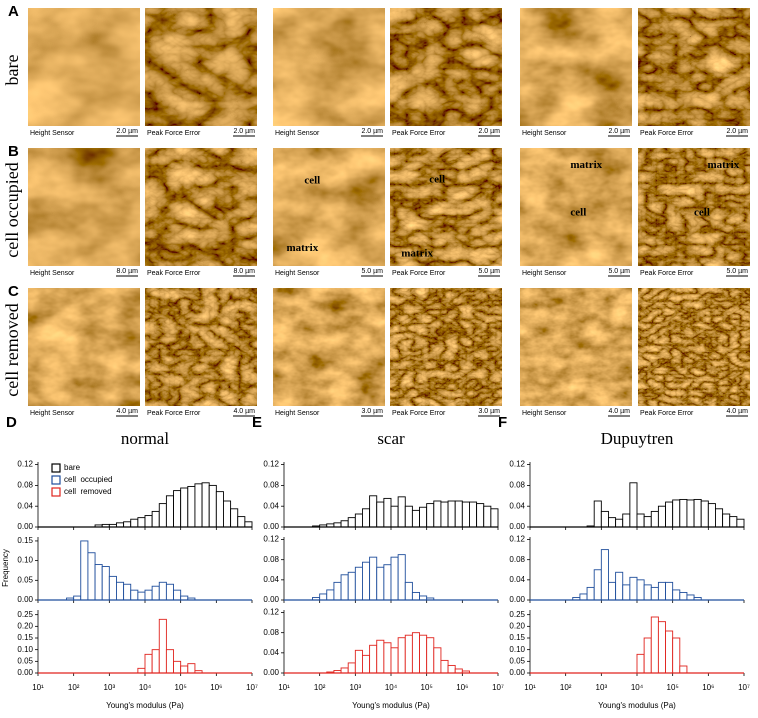 The image size is (758, 718). What do you see at coordinates (257, 422) in the screenshot?
I see `panel-letter: E` at bounding box center [257, 422].